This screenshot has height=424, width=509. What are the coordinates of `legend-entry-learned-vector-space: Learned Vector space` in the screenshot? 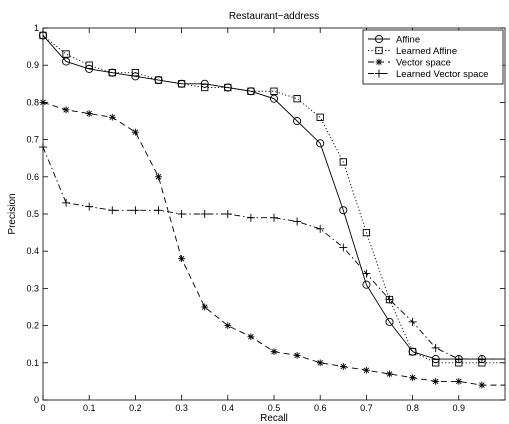 It's located at (428, 74).